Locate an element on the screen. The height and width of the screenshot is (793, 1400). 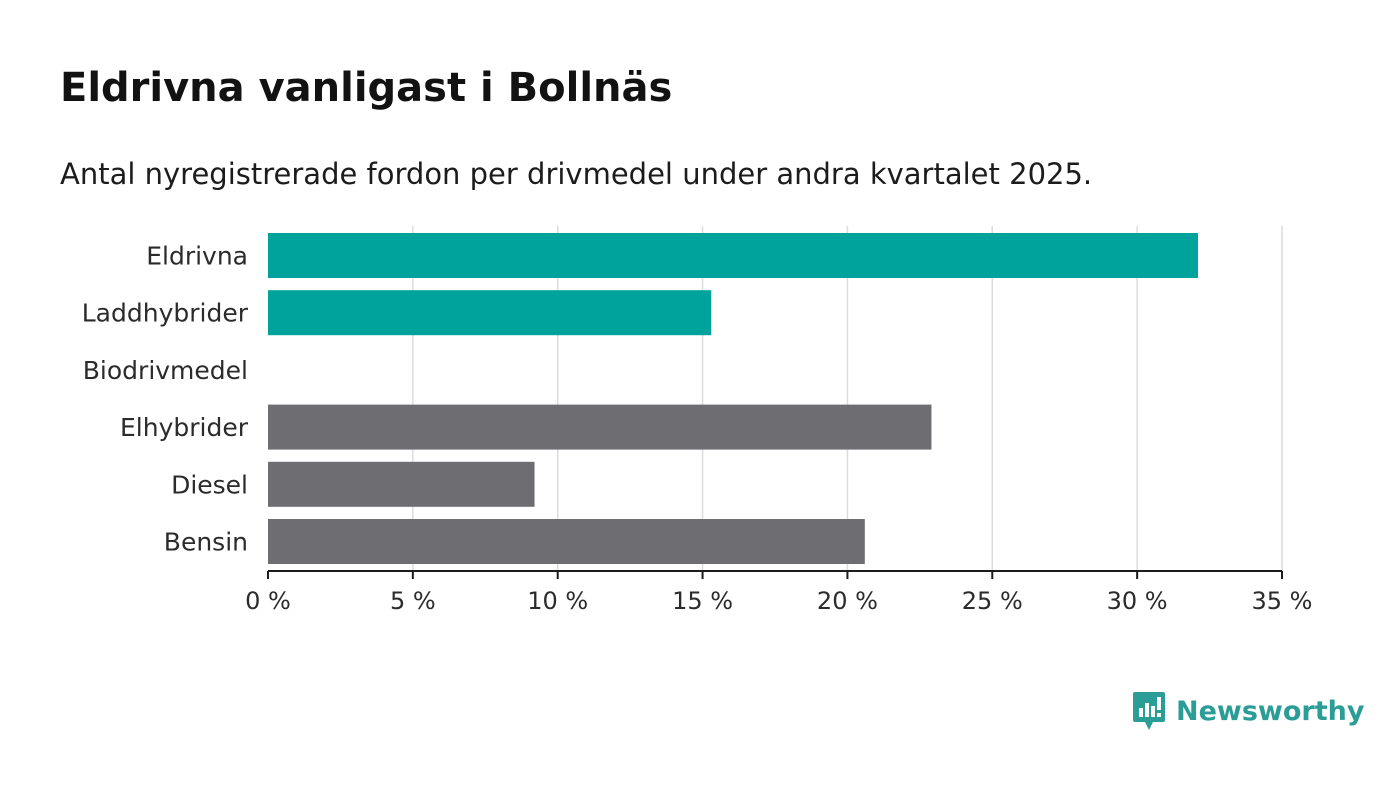
x-axis: 0 % 5 % 10 % 15 % 20 % 25 % 30 % 35 % is located at coordinates (779, 592).